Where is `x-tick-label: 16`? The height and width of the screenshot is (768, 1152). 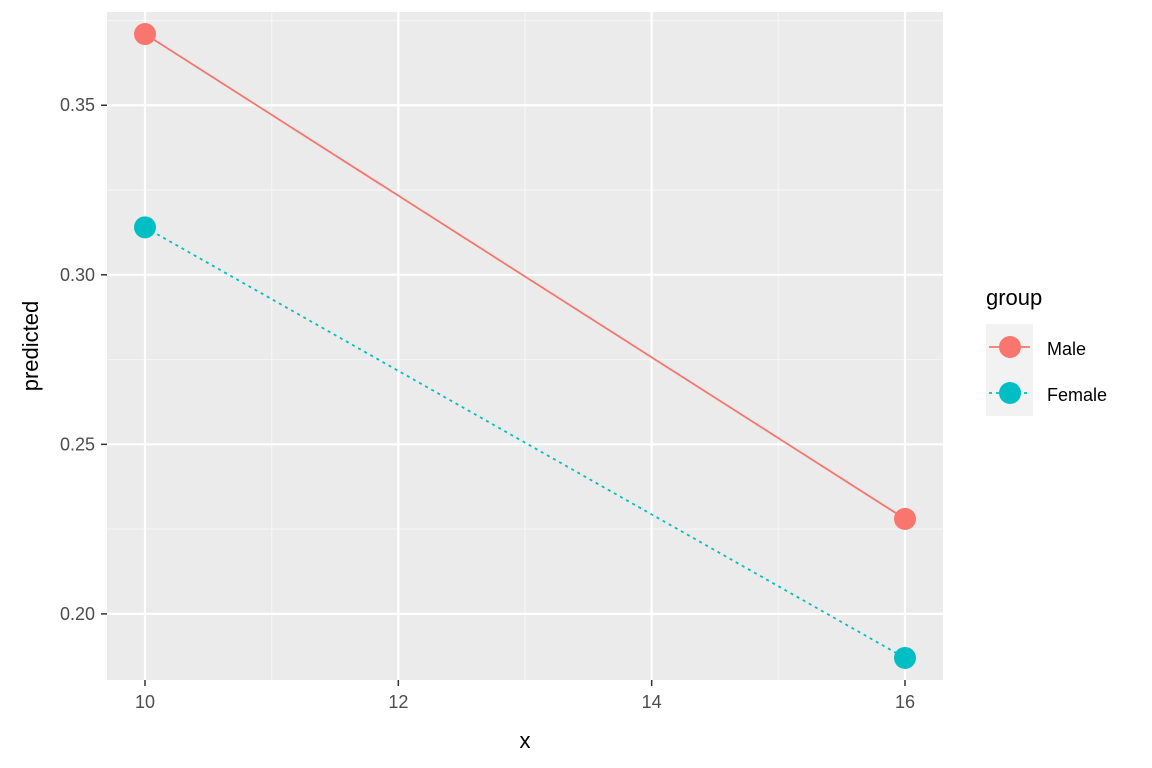
x-tick-label: 16 is located at coordinates (905, 702).